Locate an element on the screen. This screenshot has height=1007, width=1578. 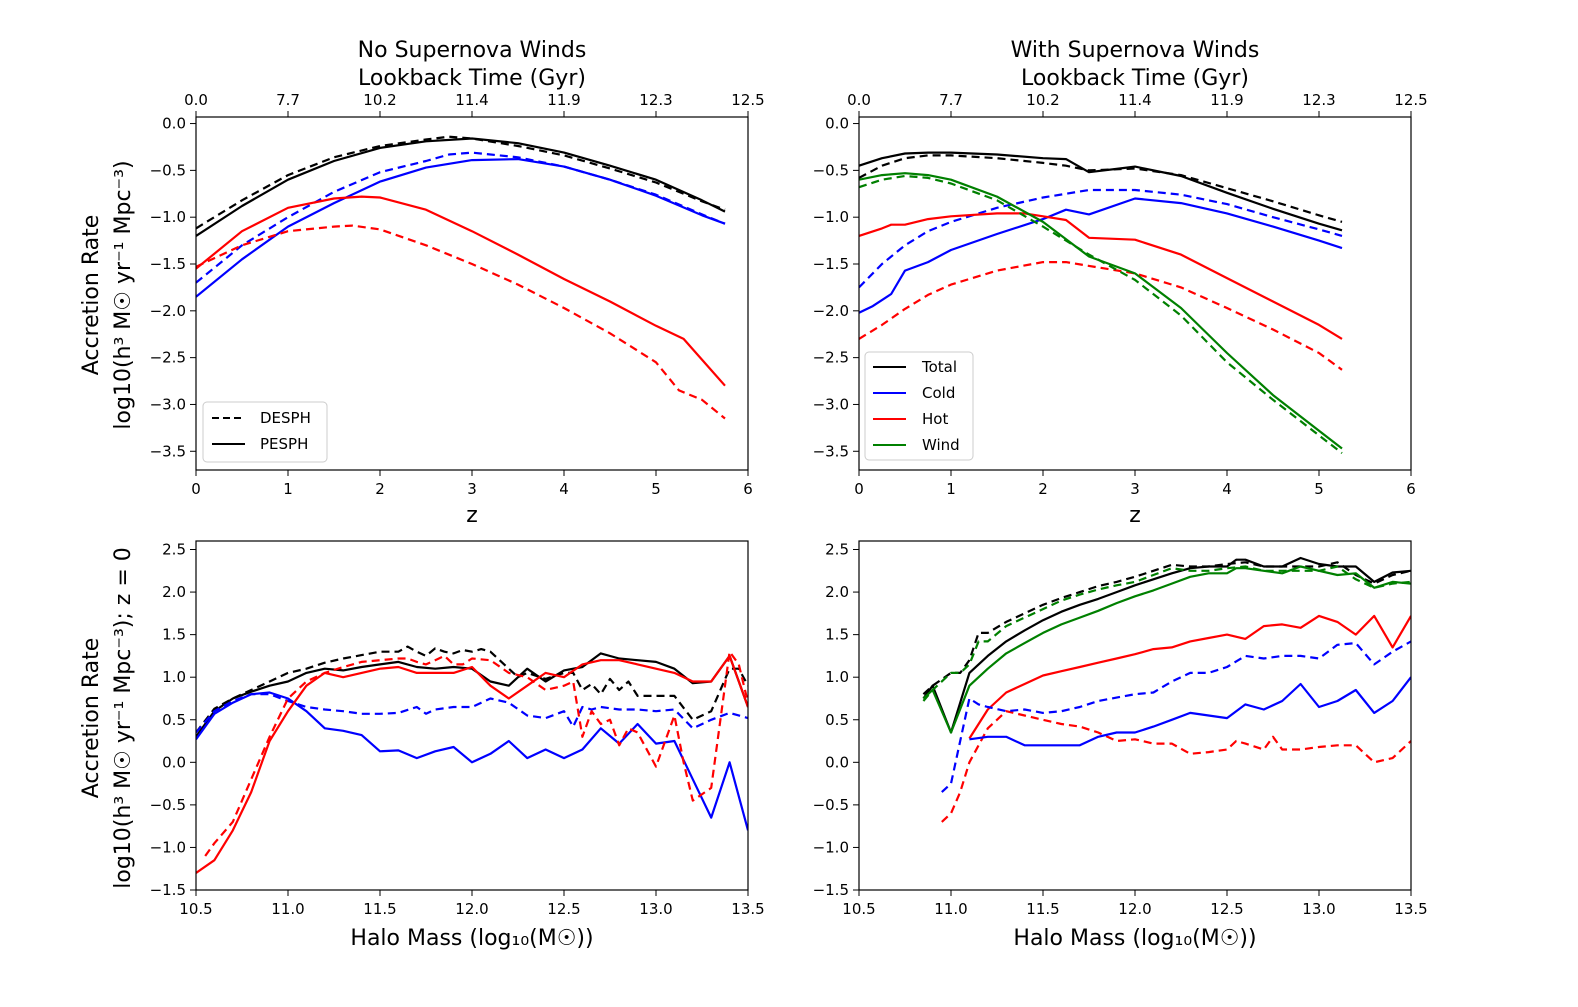
x-tick-label: 5 is located at coordinates (656, 489).